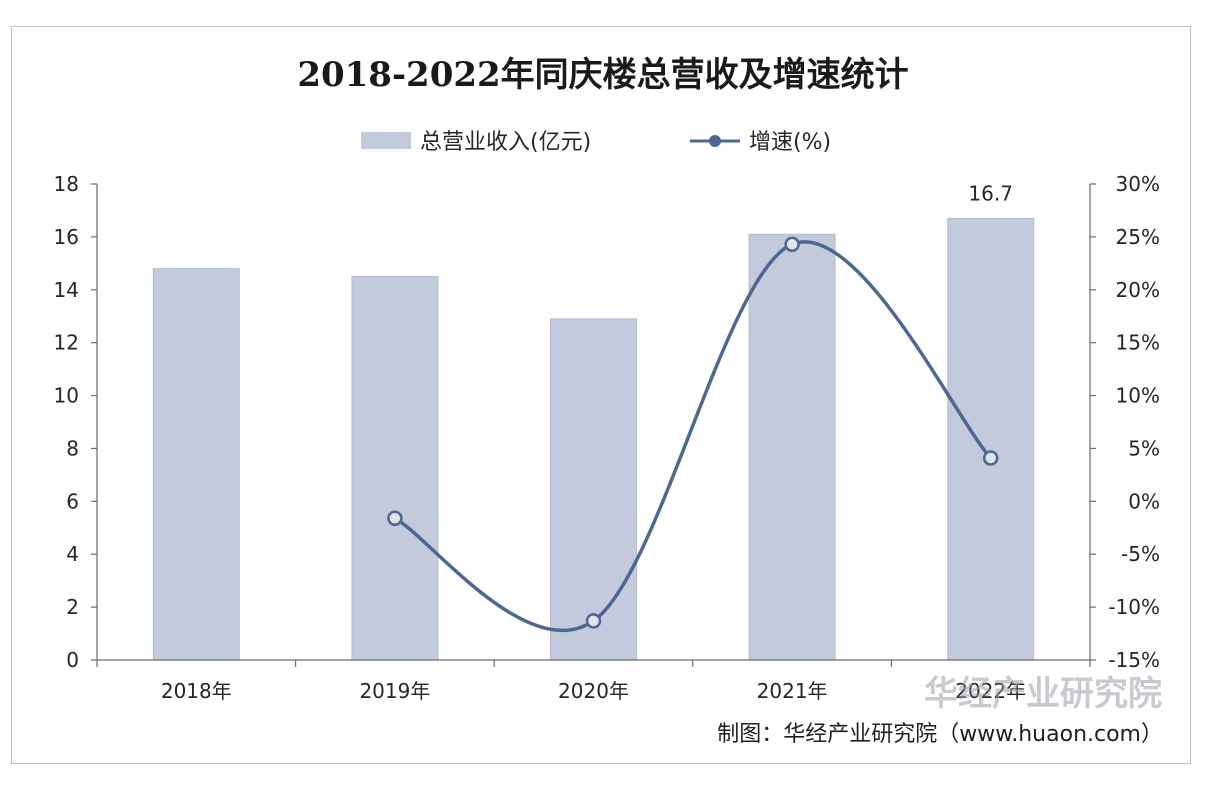 Image resolution: width=1206 pixels, height=788 pixels. Describe the element at coordinates (593, 489) in the screenshot. I see `bar-2020年` at that location.